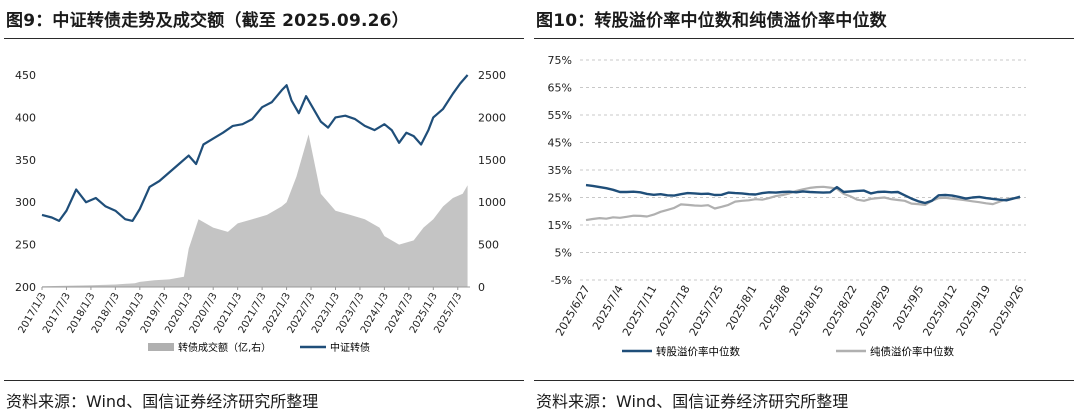 This screenshot has height=417, width=1080. I want to click on right-y-tick-2000: 2000, so click(492, 117).